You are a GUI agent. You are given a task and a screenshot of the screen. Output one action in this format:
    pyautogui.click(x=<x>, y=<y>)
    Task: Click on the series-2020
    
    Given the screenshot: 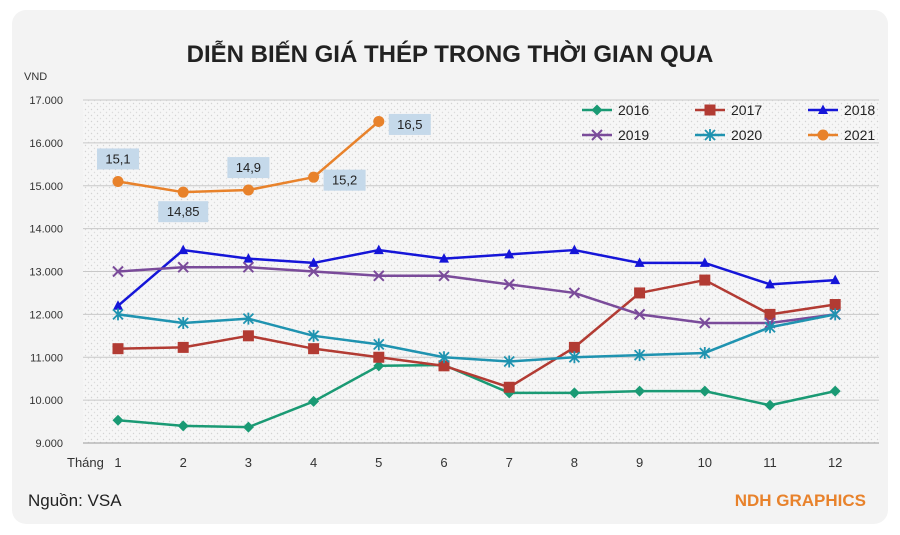 What is the action you would take?
    pyautogui.click(x=476, y=338)
    